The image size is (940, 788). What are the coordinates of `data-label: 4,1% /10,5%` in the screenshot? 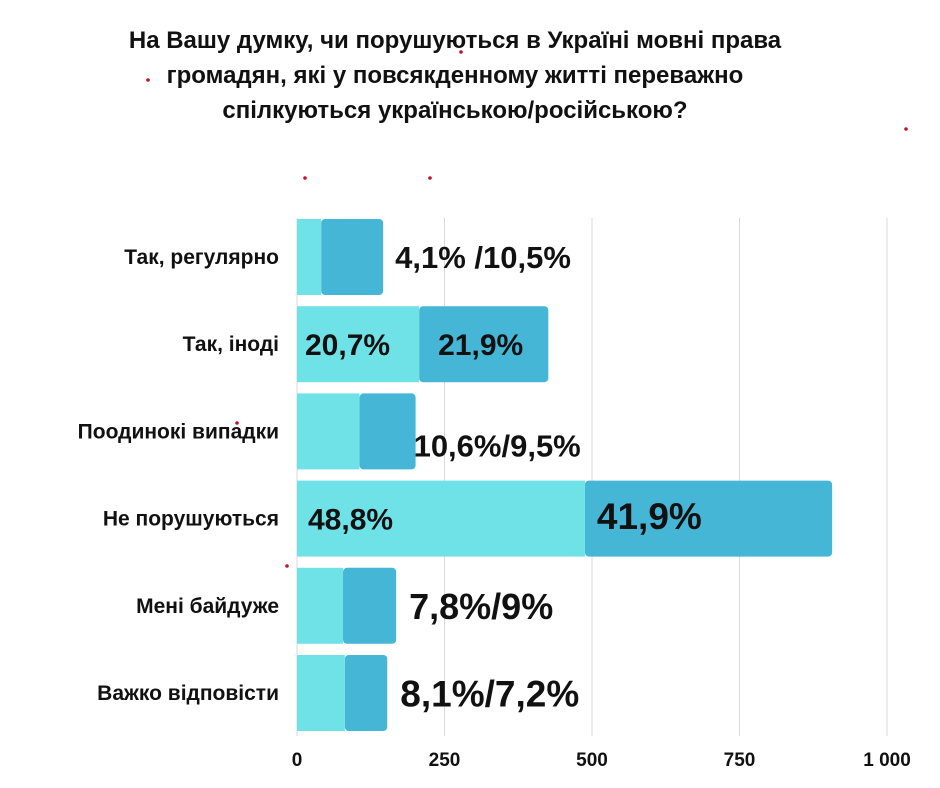 It's located at (483, 257).